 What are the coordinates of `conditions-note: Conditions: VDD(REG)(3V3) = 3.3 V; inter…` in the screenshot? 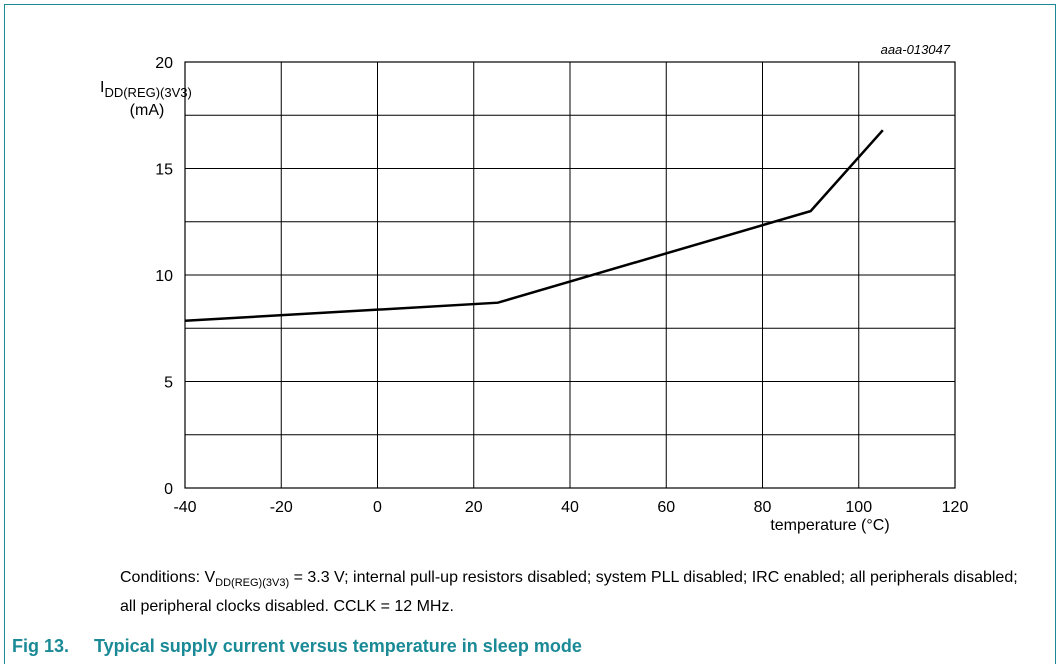 It's located at (575, 592).